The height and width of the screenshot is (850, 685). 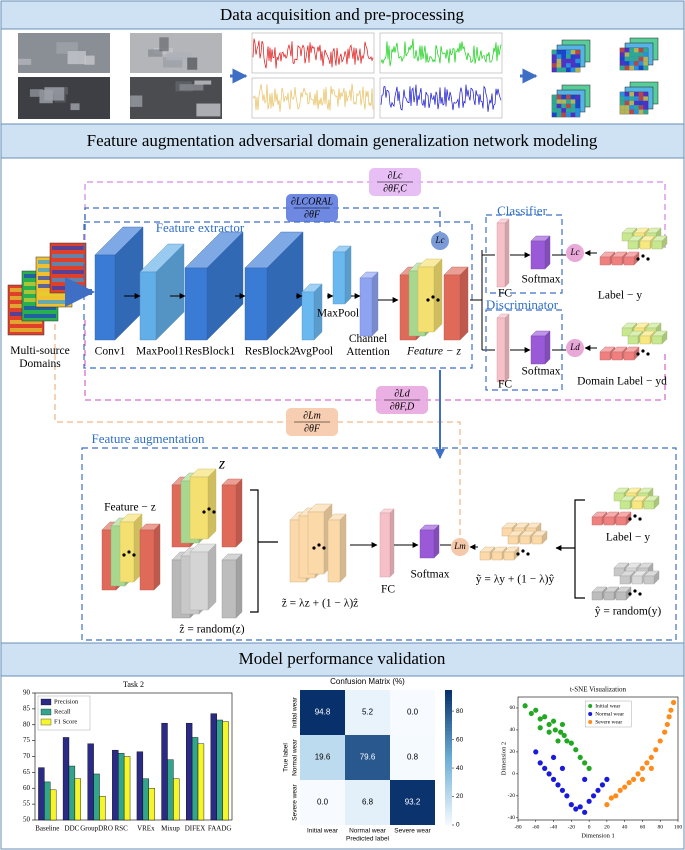 What do you see at coordinates (342, 141) in the screenshot?
I see `section-header` at bounding box center [342, 141].